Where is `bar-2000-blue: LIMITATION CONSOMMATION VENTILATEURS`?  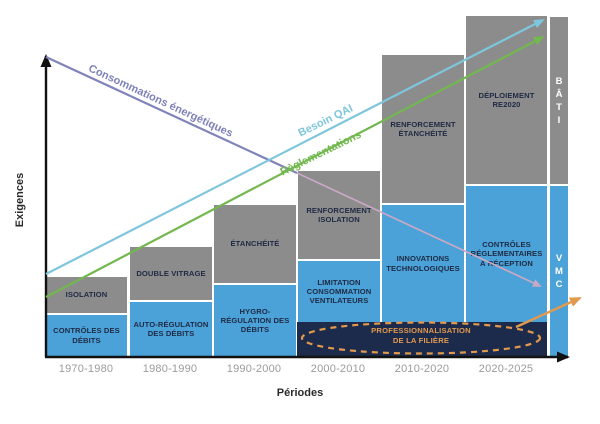
bar-2000-blue: LIMITATION CONSOMMATION VENTILATEURS is located at coordinates (339, 291).